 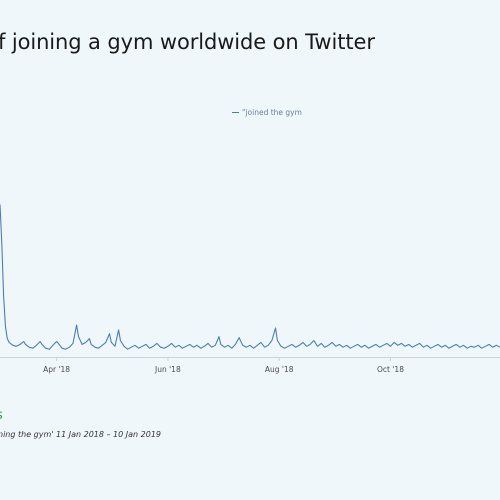 What do you see at coordinates (167, 369) in the screenshot?
I see `x-tick-label: Jun '18` at bounding box center [167, 369].